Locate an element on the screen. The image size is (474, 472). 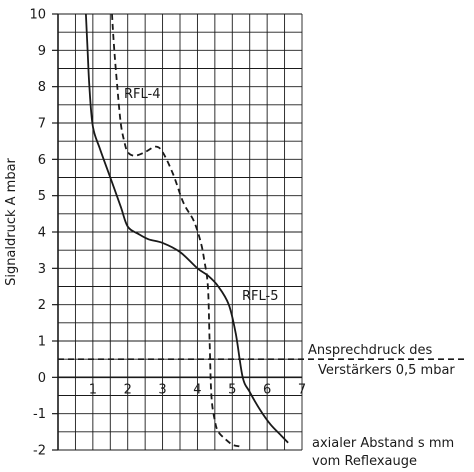
y-tick-label: 2 is located at coordinates (42, 305).